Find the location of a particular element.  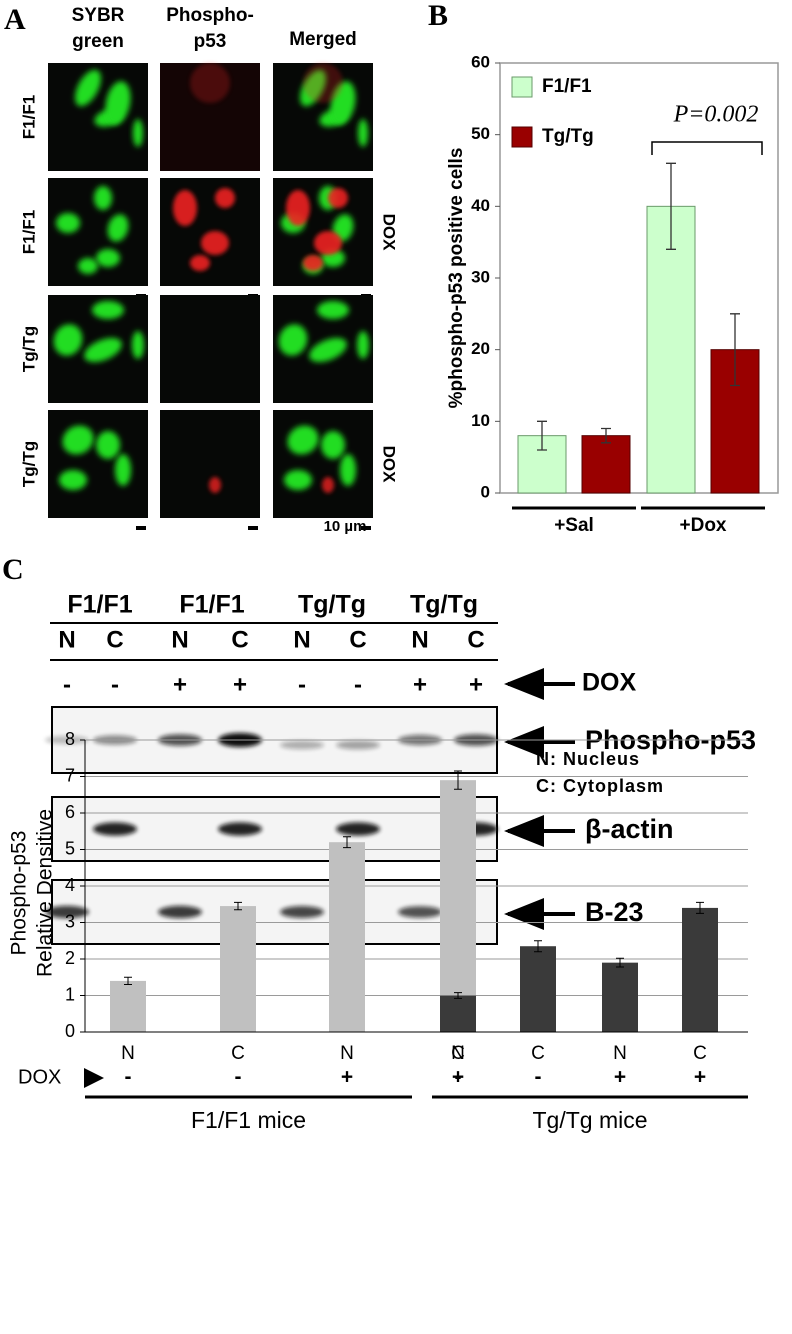

column-header: SYBR is located at coordinates (98, 15).